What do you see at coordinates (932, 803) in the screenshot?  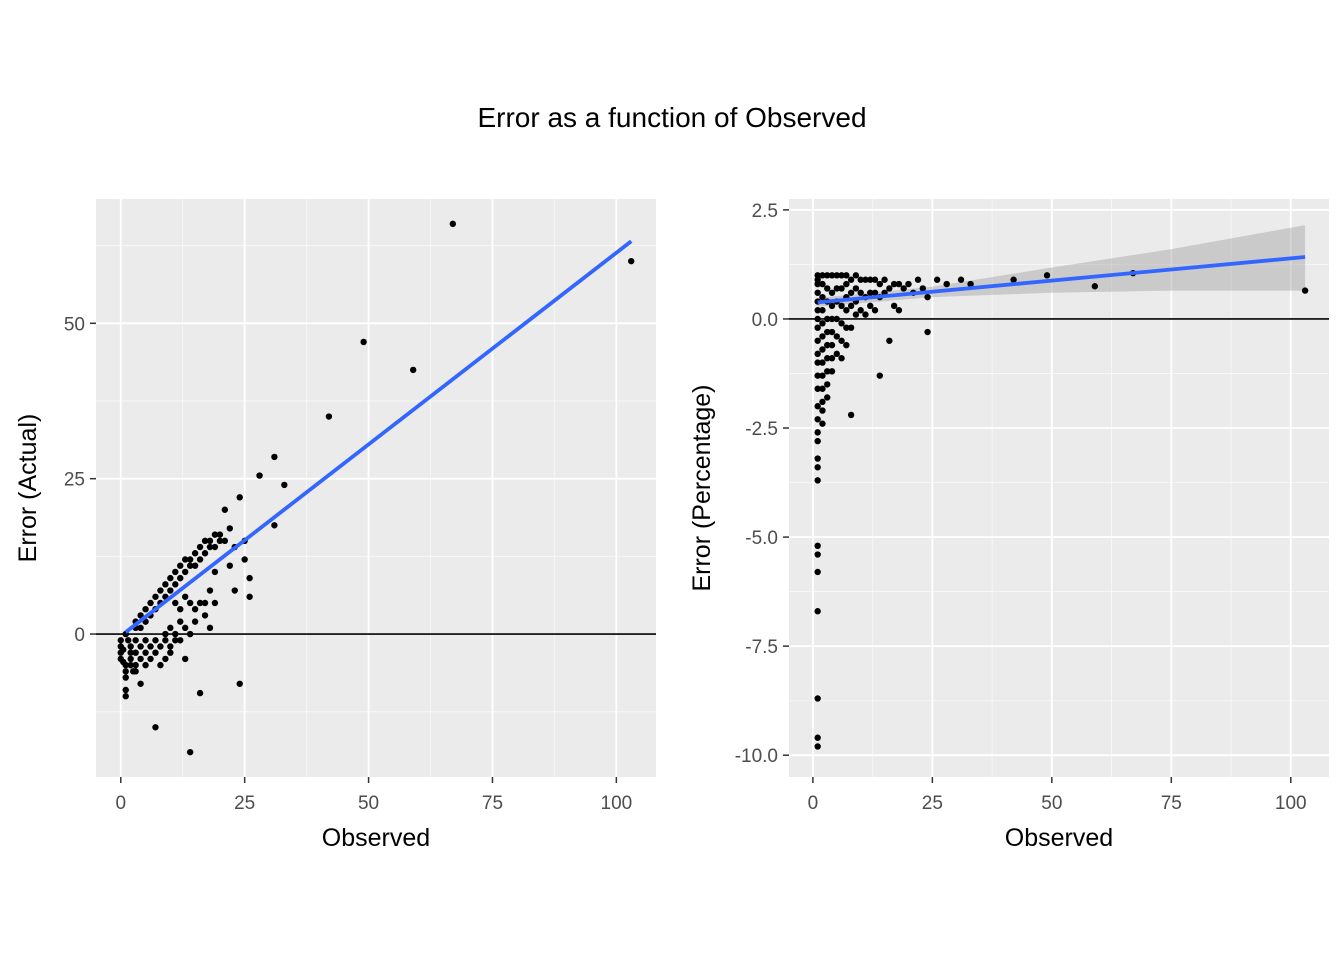 I see `right-x-tick-label: 25` at bounding box center [932, 803].